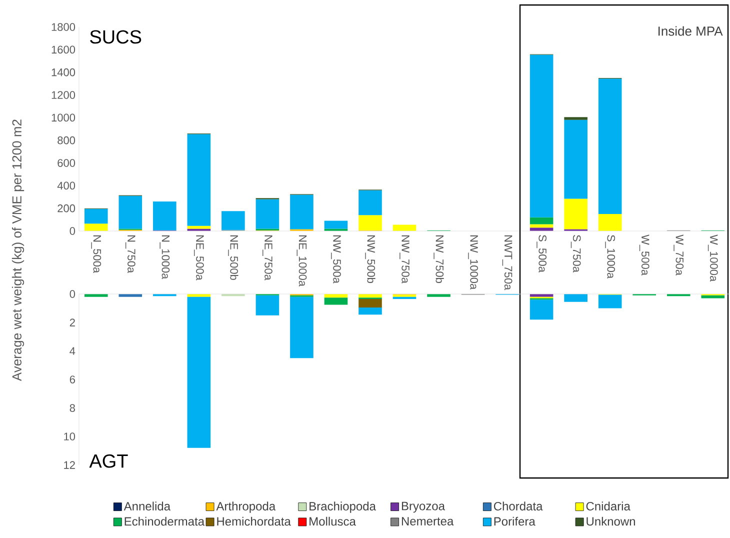  I want to click on y-tick-label: 8, so click(73, 408).